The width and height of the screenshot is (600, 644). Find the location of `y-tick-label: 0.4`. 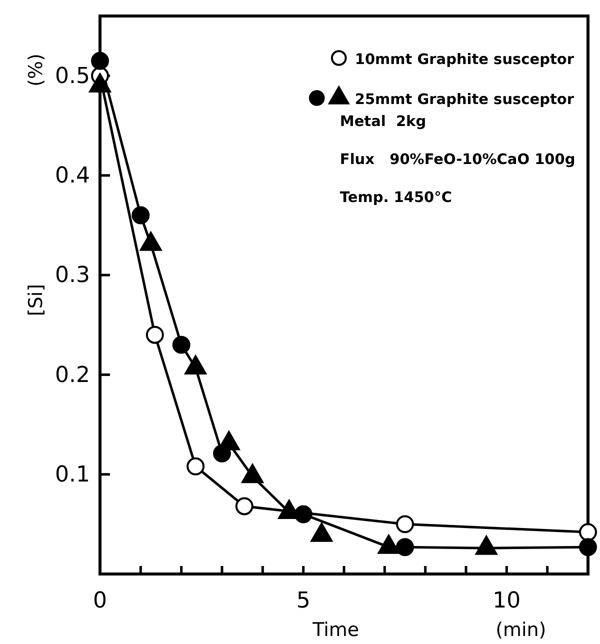

y-tick-label: 0.4 is located at coordinates (72, 175).